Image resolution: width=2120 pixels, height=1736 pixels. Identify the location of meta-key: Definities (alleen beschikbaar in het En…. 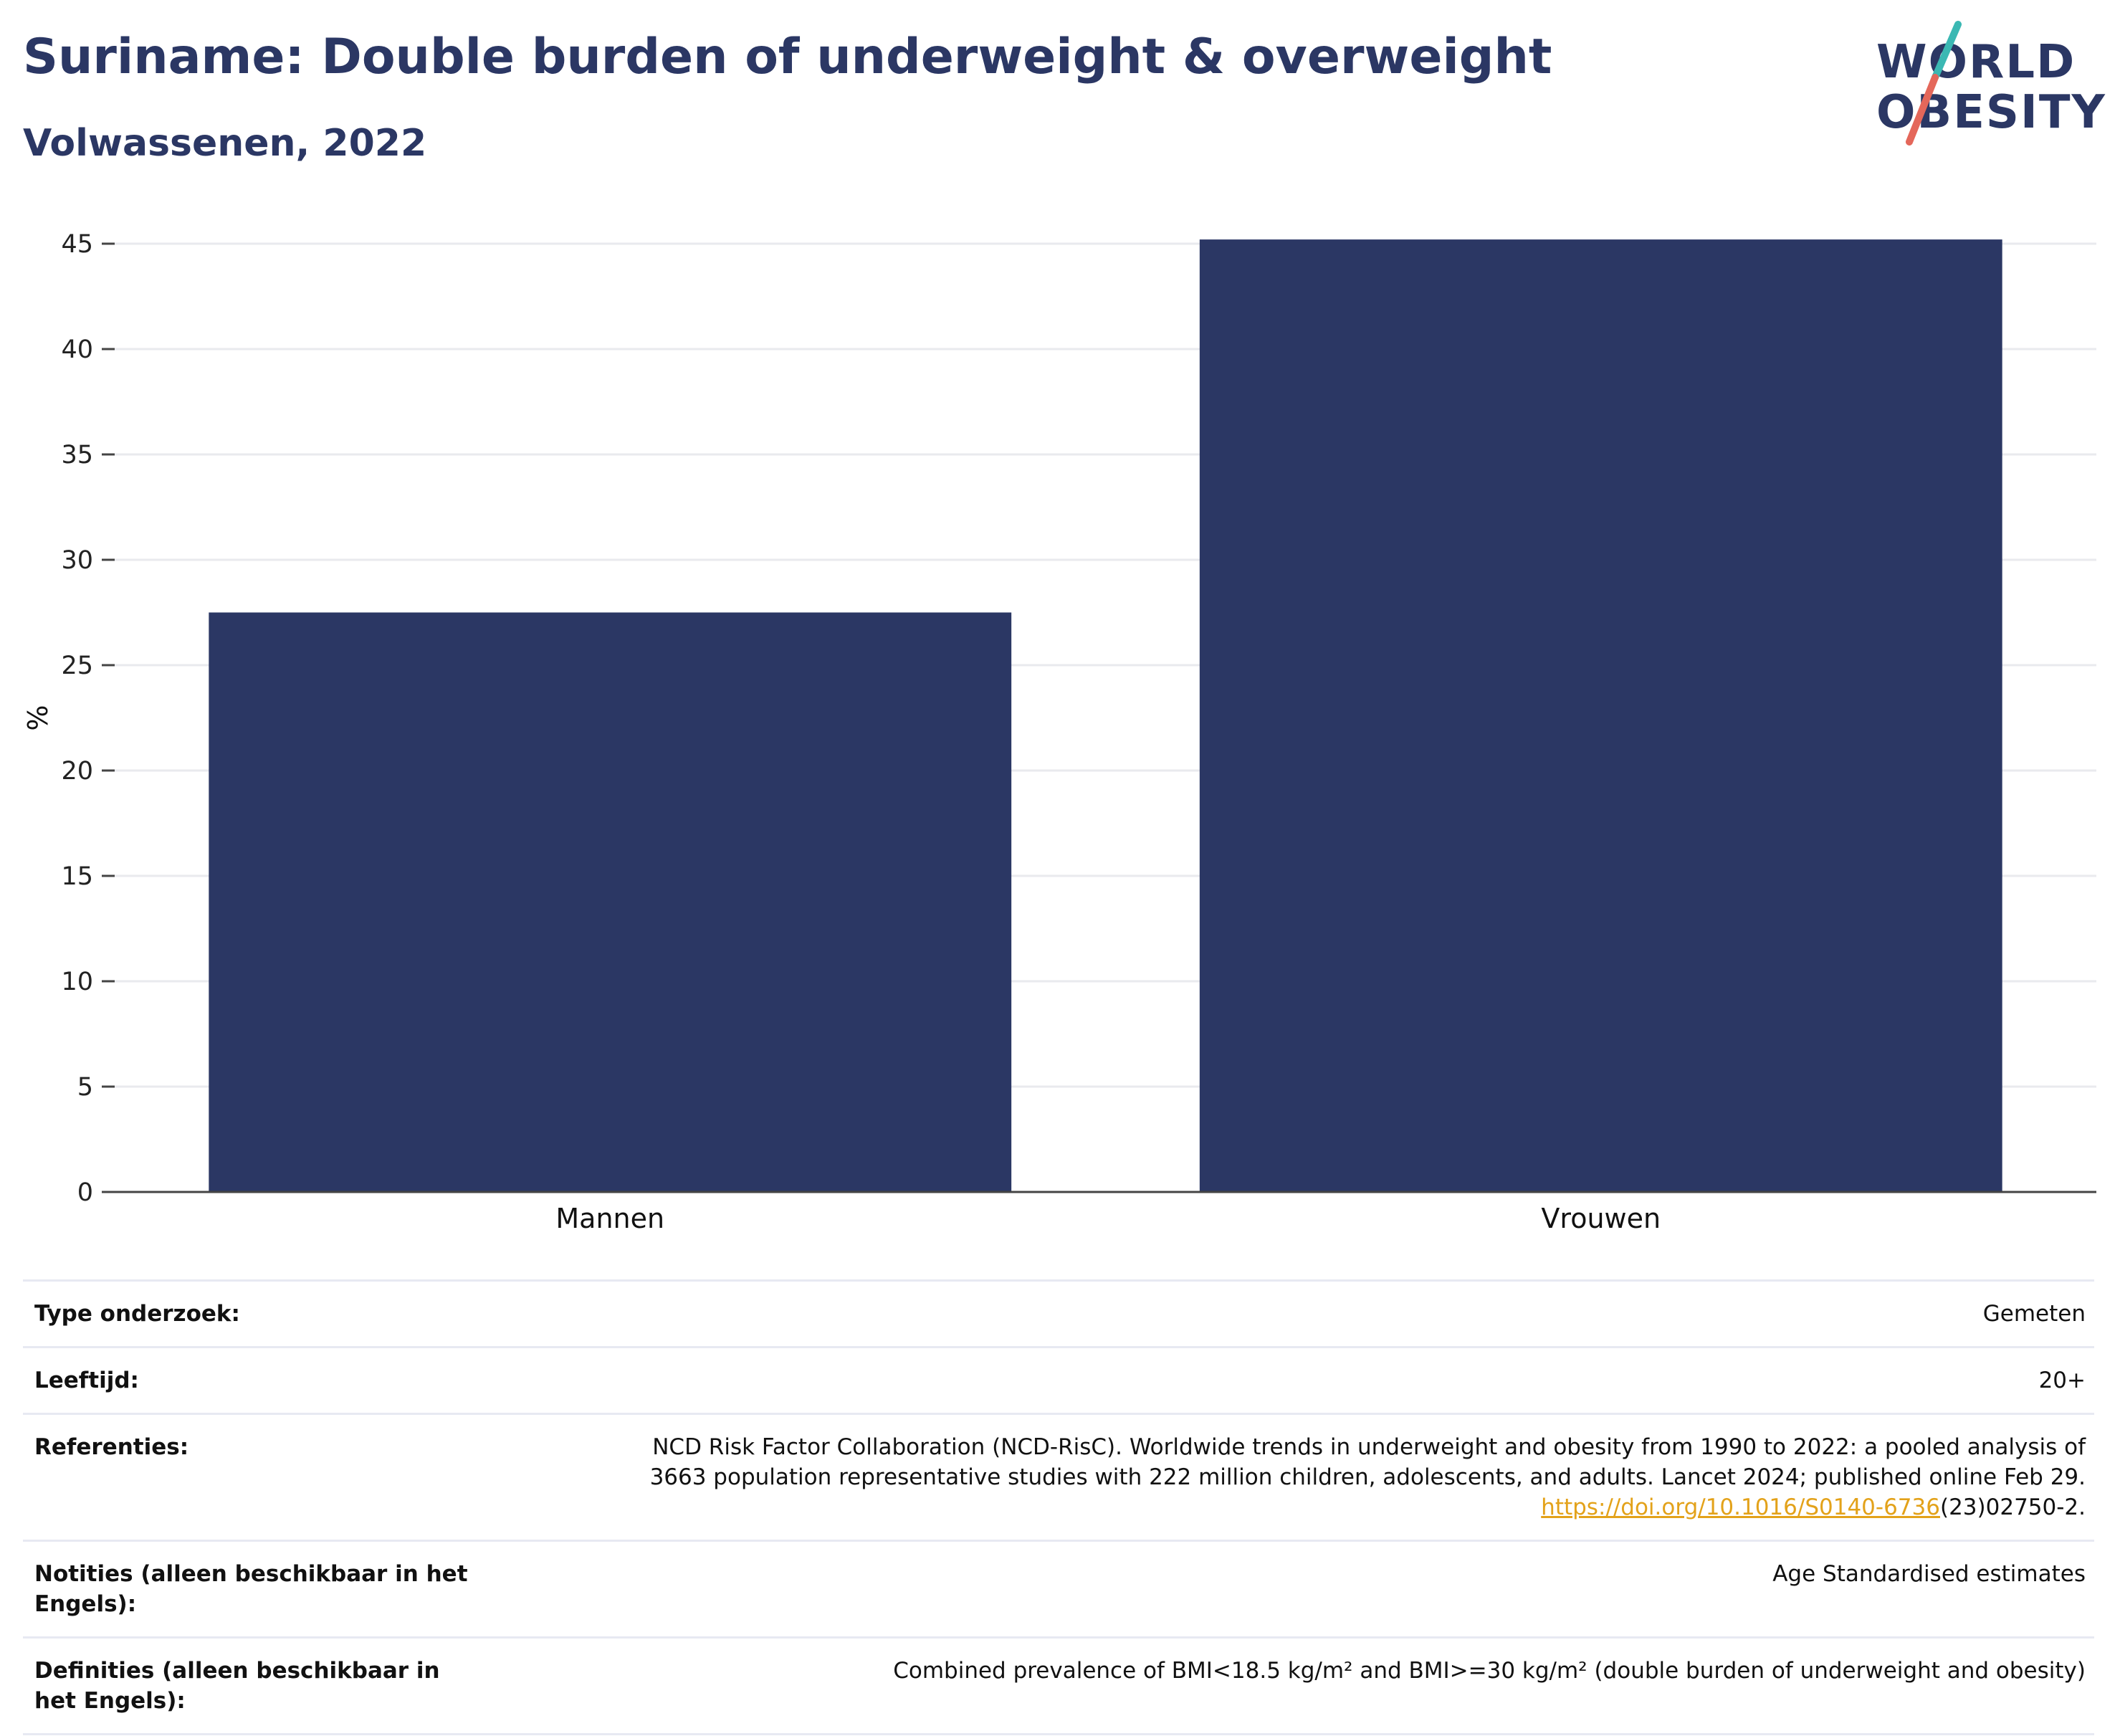
(237, 1686).